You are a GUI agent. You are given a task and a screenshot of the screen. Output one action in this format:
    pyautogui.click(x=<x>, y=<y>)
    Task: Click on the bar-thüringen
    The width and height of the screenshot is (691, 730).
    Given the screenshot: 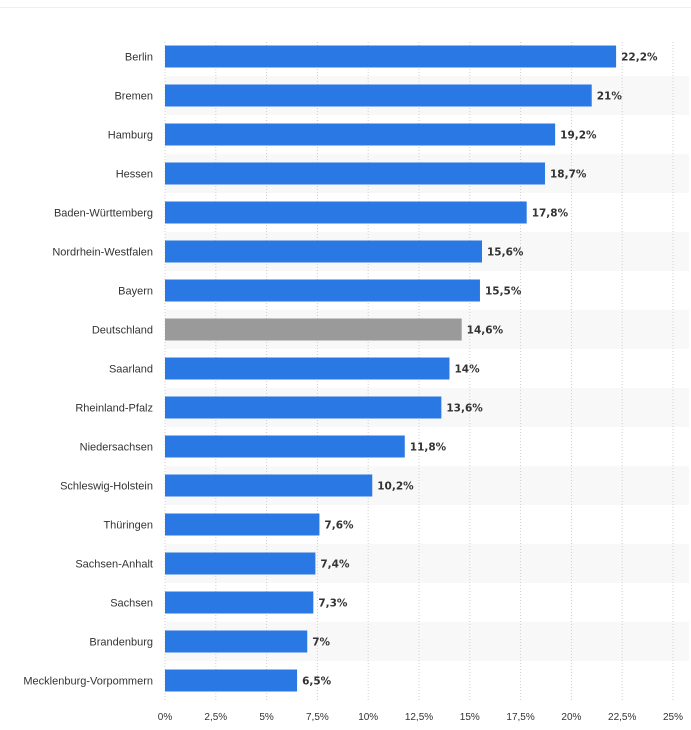 What is the action you would take?
    pyautogui.click(x=242, y=524)
    